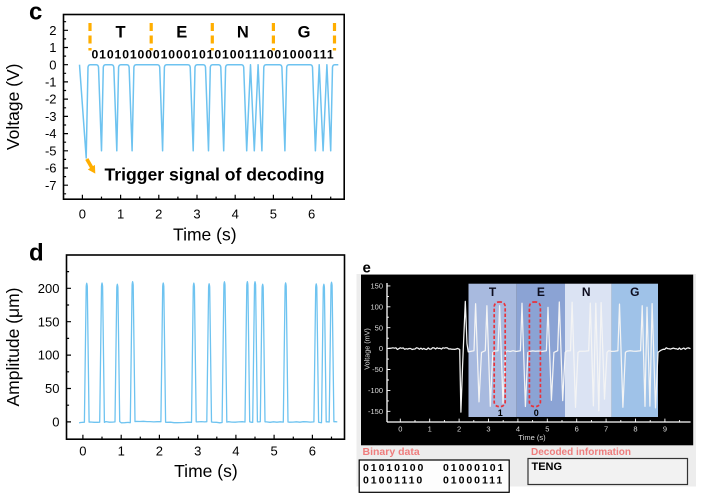 The height and width of the screenshot is (499, 706). Describe the element at coordinates (51, 116) in the screenshot. I see `svg-text: -3` at that location.